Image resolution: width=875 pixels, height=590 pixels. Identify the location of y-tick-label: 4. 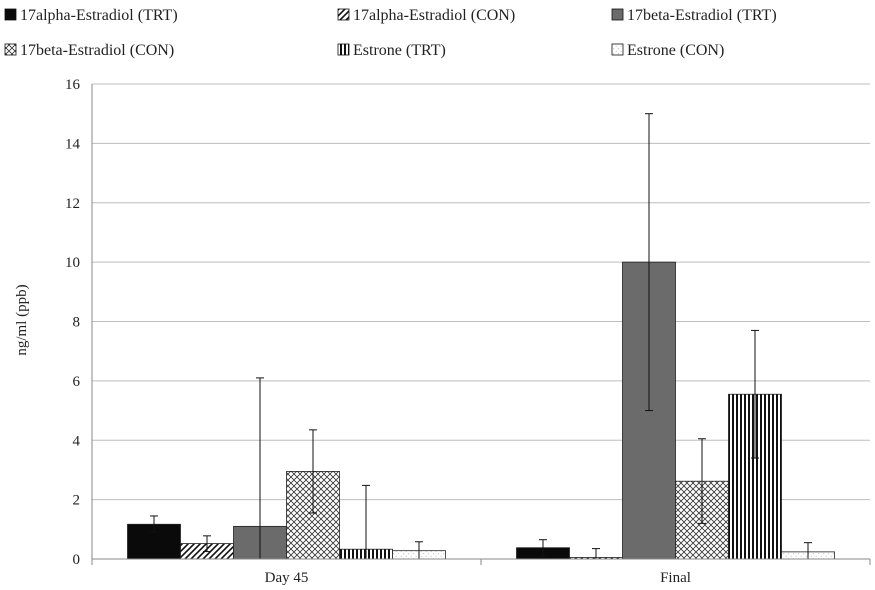
(77, 441).